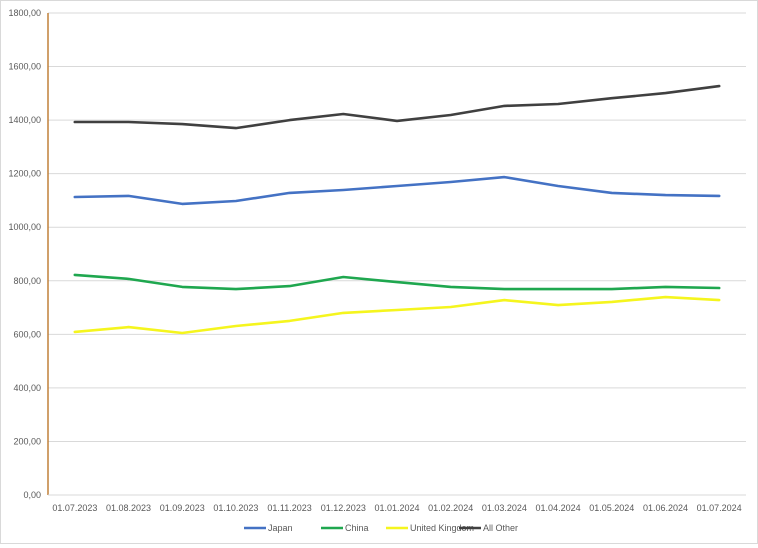  What do you see at coordinates (289, 508) in the screenshot?
I see `x-tick-label: 01.11.2023` at bounding box center [289, 508].